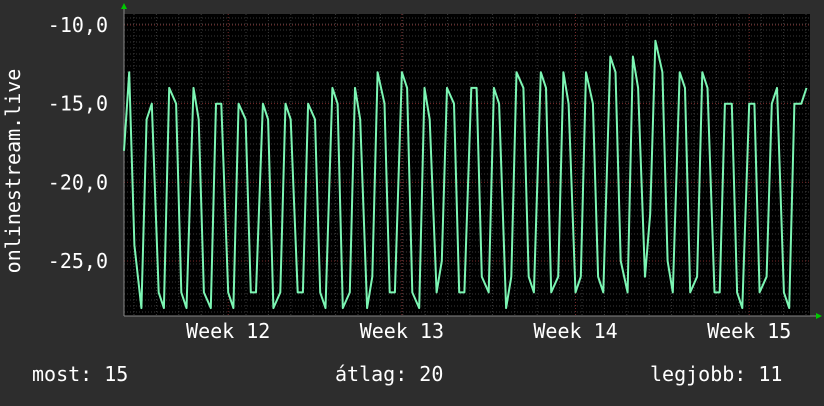 The height and width of the screenshot is (406, 824). What do you see at coordinates (124, 6) in the screenshot?
I see `y-axis-arrow` at bounding box center [124, 6].